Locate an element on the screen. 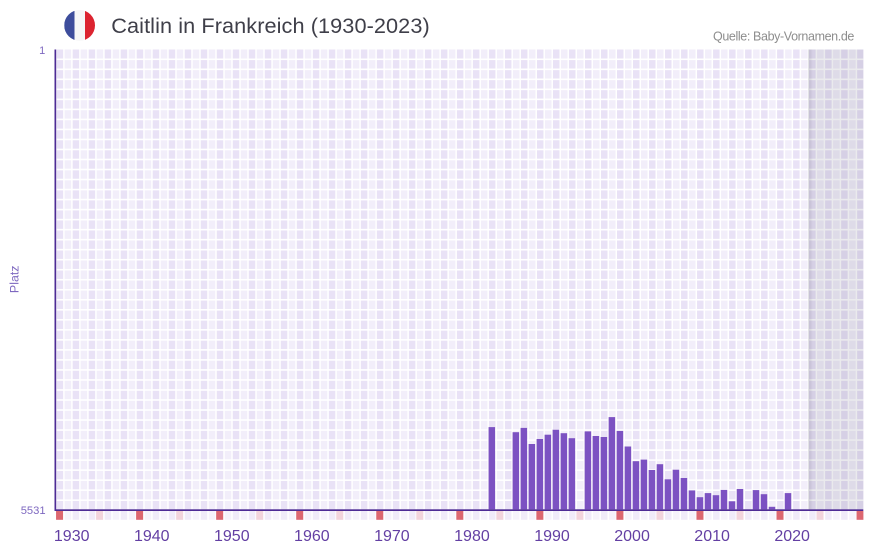  svg-text: 1950 is located at coordinates (232, 536).